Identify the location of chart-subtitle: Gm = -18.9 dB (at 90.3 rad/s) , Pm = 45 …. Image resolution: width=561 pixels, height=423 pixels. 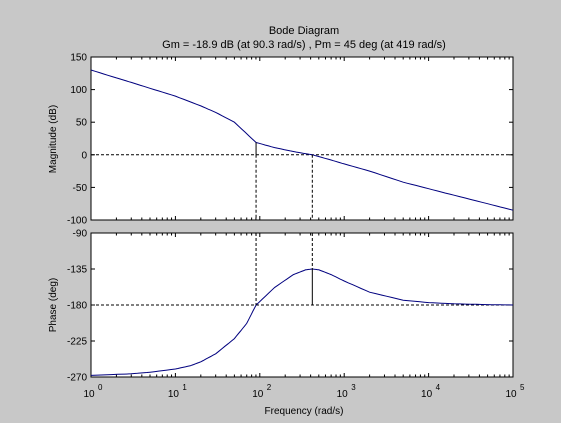
(304, 45).